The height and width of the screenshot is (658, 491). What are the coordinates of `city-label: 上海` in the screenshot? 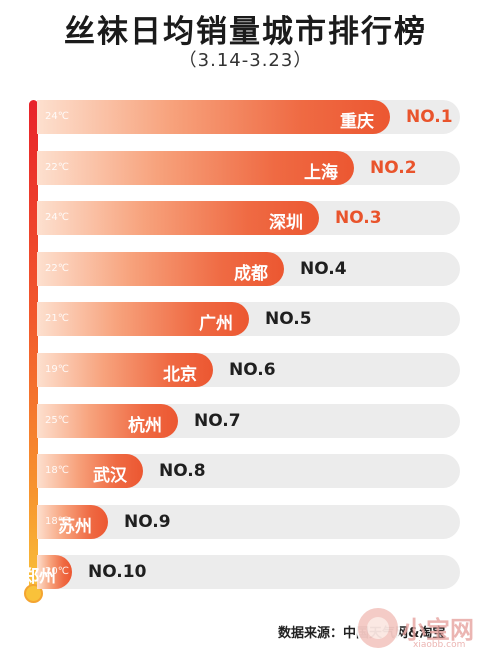 It's located at (321, 173).